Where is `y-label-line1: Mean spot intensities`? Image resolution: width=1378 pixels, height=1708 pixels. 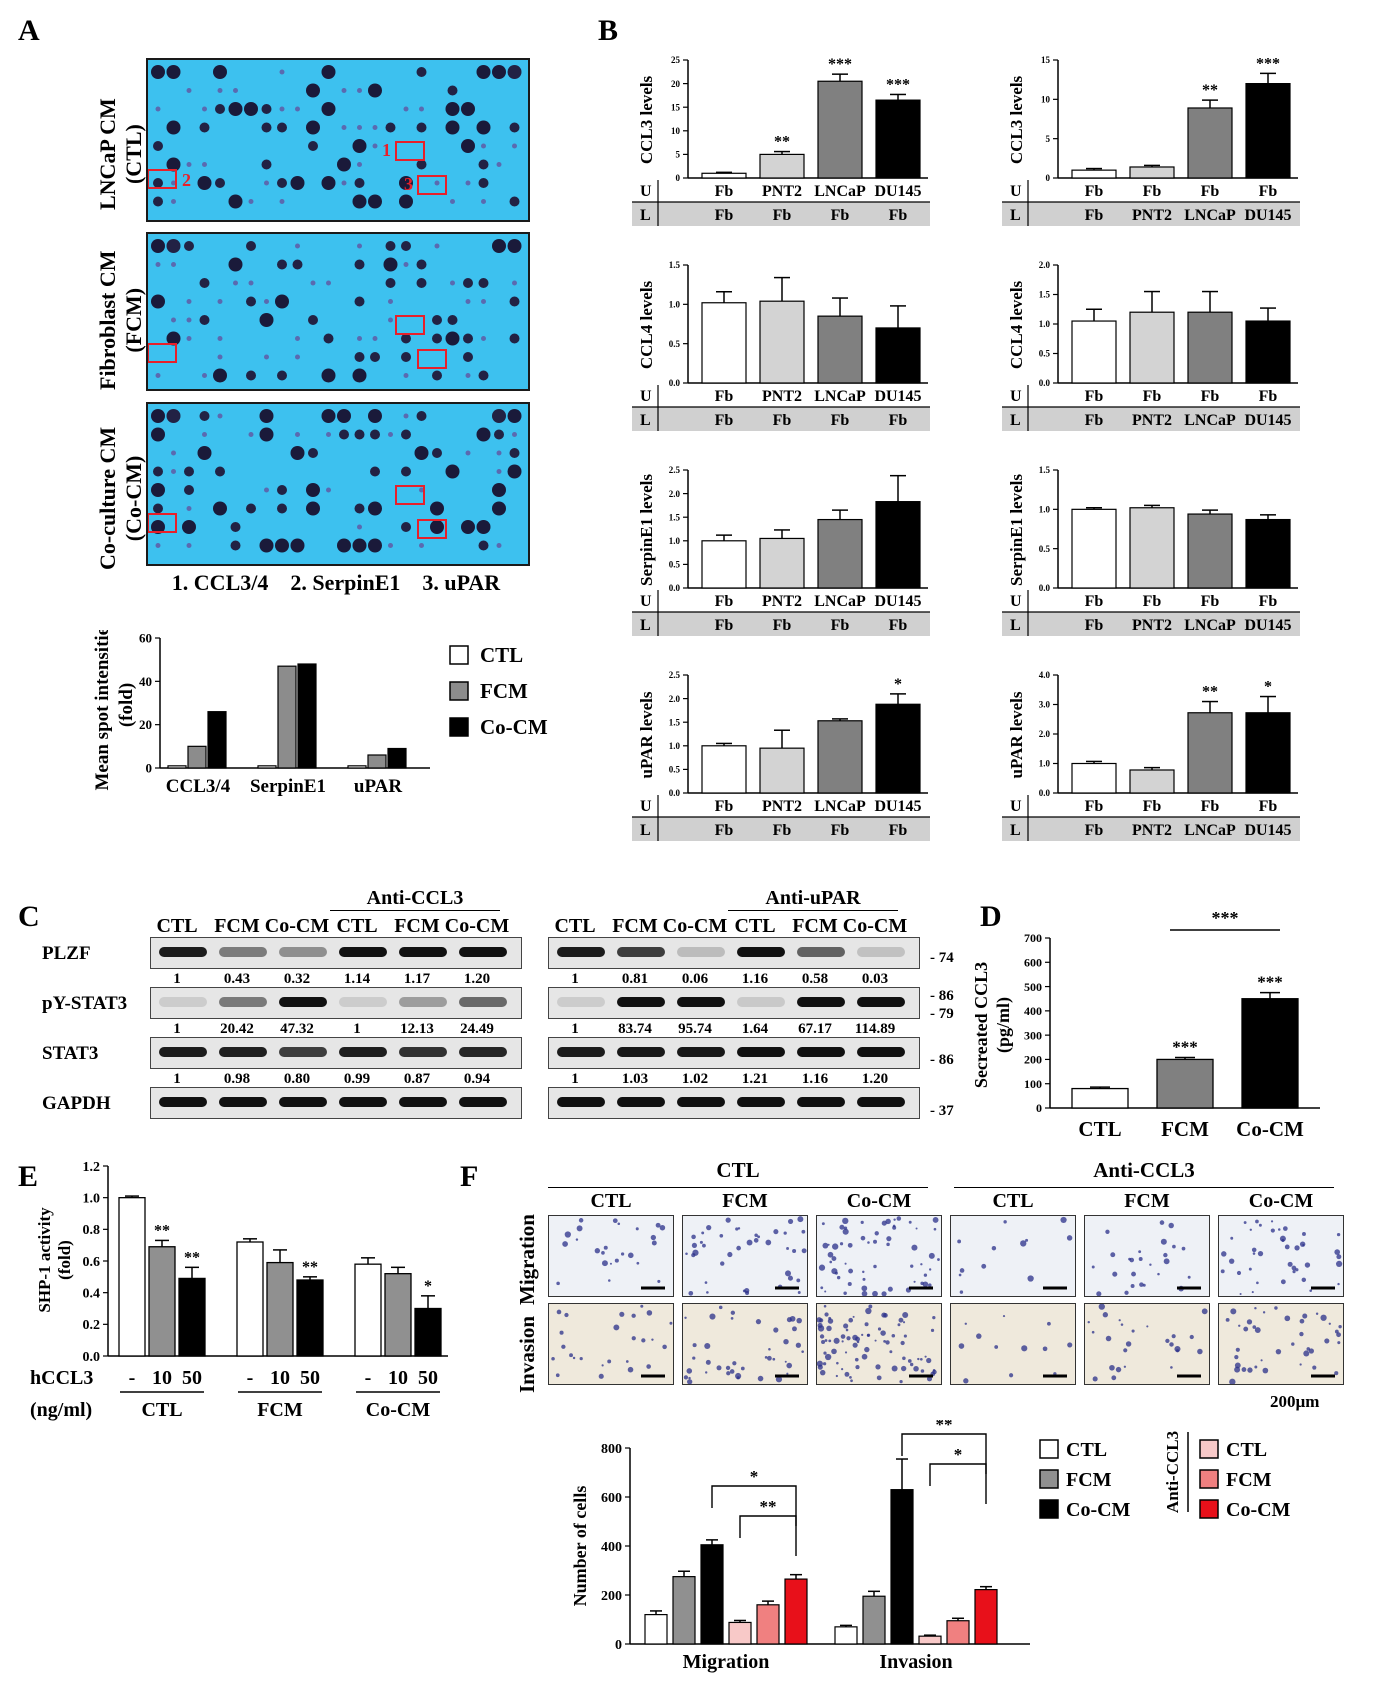 y-label-line1: Mean spot intensities is located at coordinates (102, 710).